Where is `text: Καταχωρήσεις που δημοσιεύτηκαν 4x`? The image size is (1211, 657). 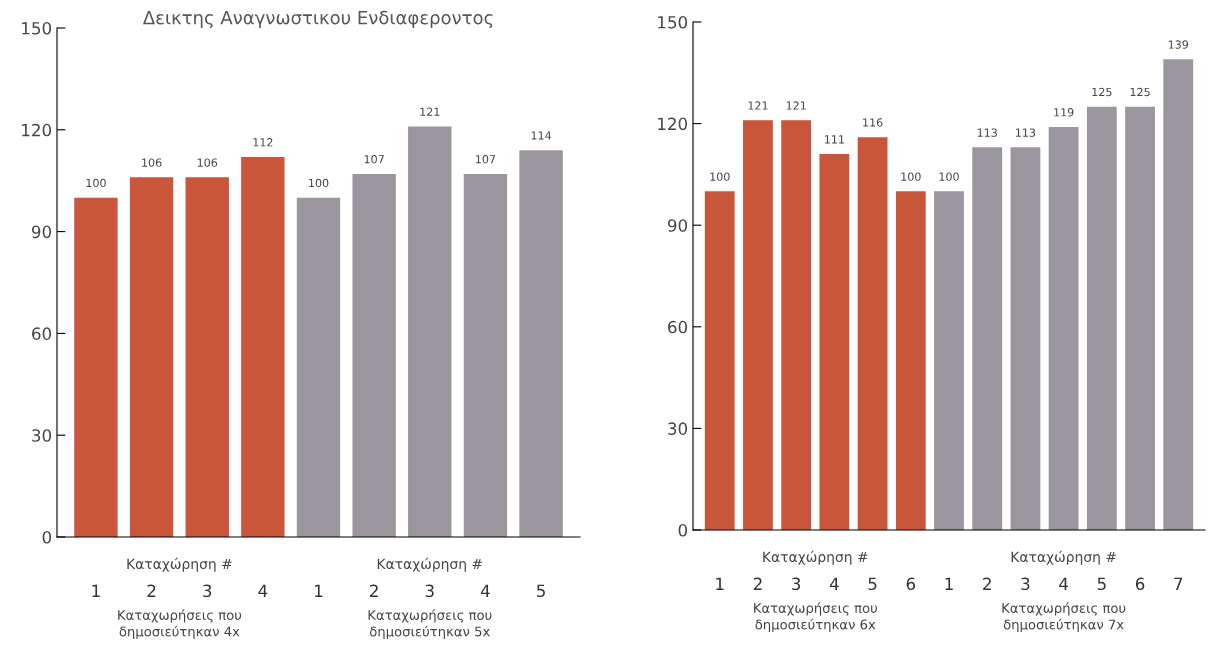 text: Καταχωρήσεις που δημοσιεύτηκαν 4x is located at coordinates (180, 624).